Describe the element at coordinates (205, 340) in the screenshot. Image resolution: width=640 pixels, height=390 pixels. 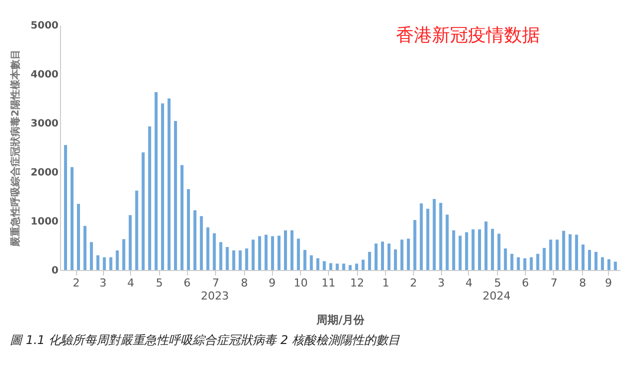
I see `caption: 圖 1.1 化驗所每周對嚴重急性呼吸綜合症冠狀病毒 2 核酸檢測陽性的數目` at that location.